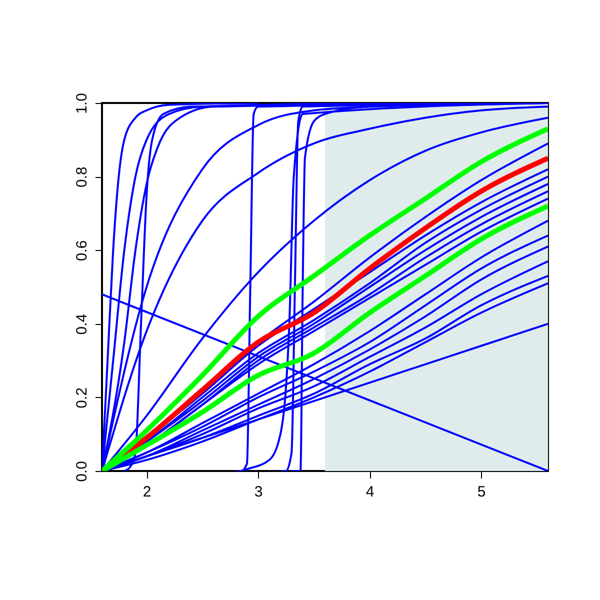 The width and height of the screenshot is (600, 600). Describe the element at coordinates (82, 397) in the screenshot. I see `y-tick-label: 0.2` at that location.